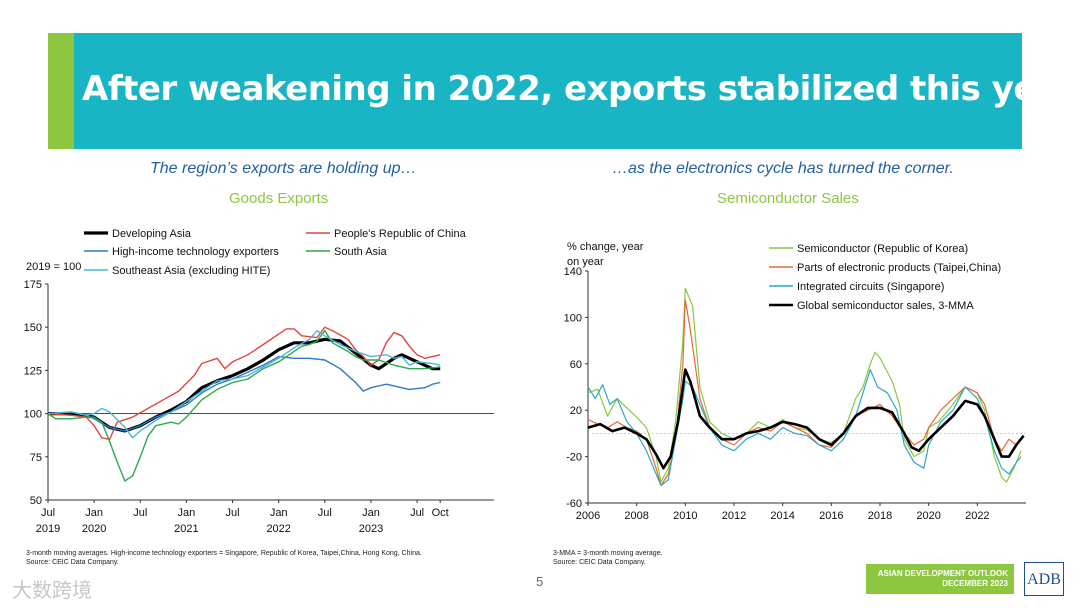 The height and width of the screenshot is (608, 1080). What do you see at coordinates (870, 287) in the screenshot?
I see `legend-label: Integrated circuits (Singapore)` at bounding box center [870, 287].